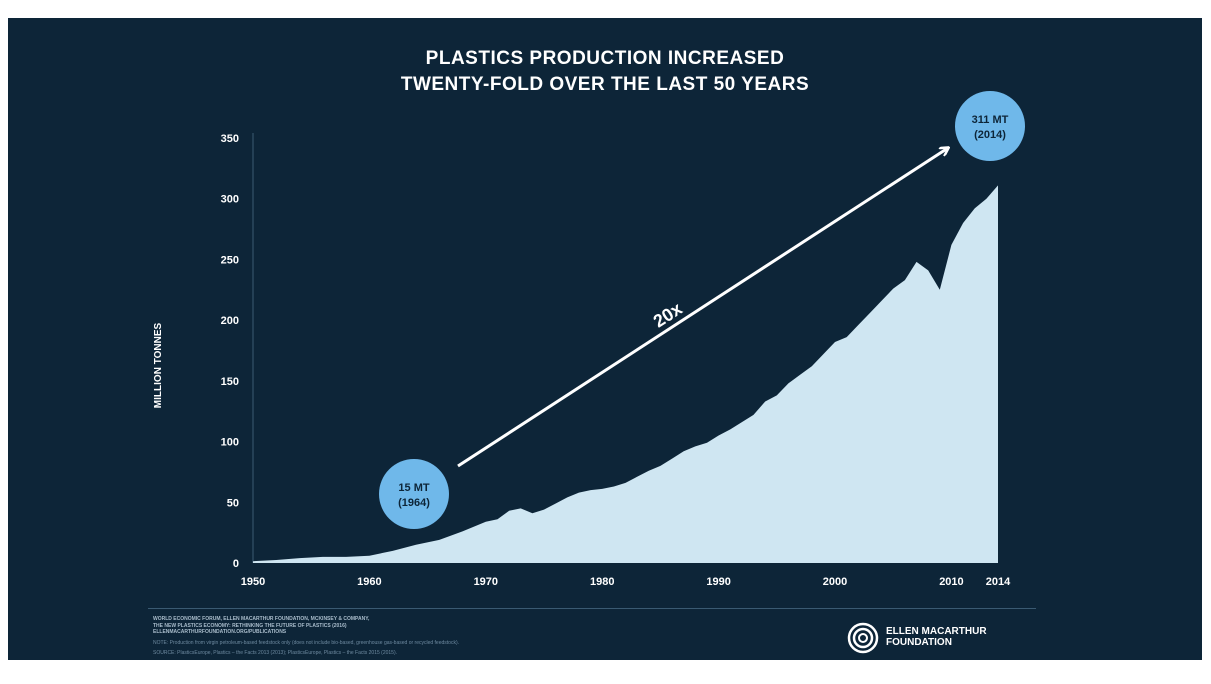  I want to click on x-axis-ticks: 1950 1960 1970 1980 1990 2000 2010 2014, so click(626, 582).